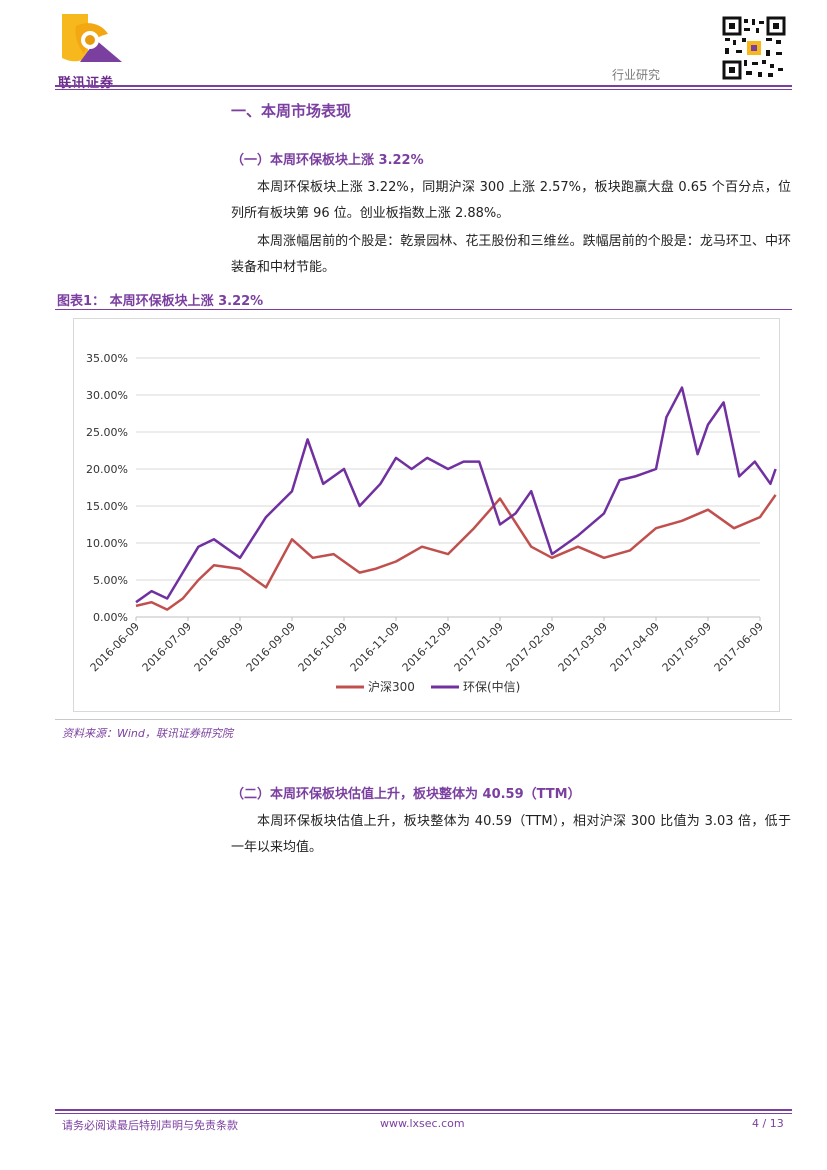 This screenshot has height=1170, width=827. I want to click on subsection-heading-2: （二）本周环保板块估值上升，板块整体为 40.59（TTM）, so click(406, 794).